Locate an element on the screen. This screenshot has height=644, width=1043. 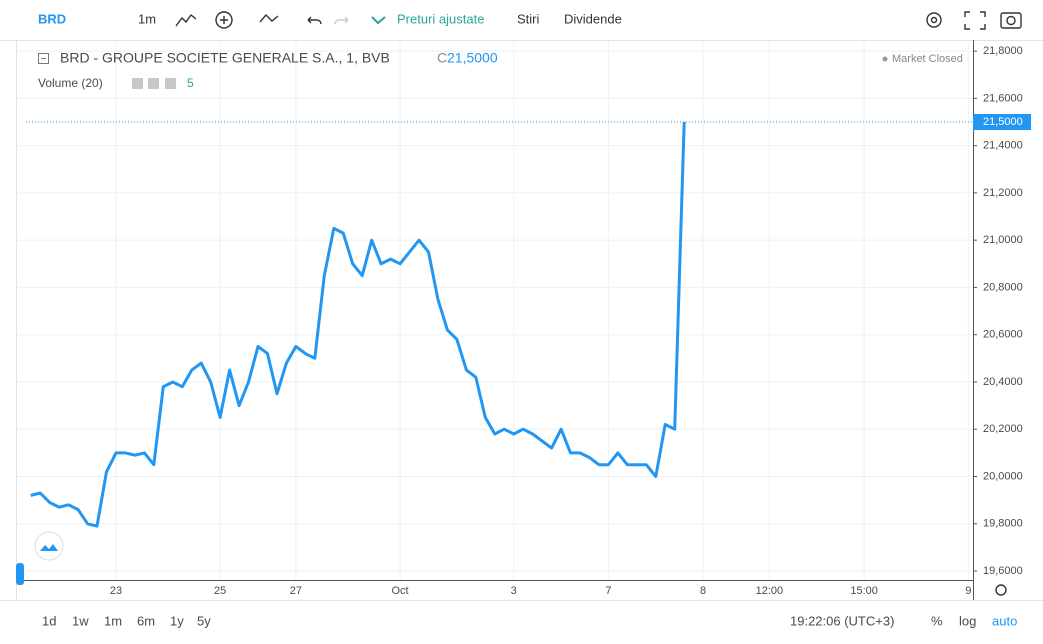
snapshot-lens is located at coordinates (1011, 20).